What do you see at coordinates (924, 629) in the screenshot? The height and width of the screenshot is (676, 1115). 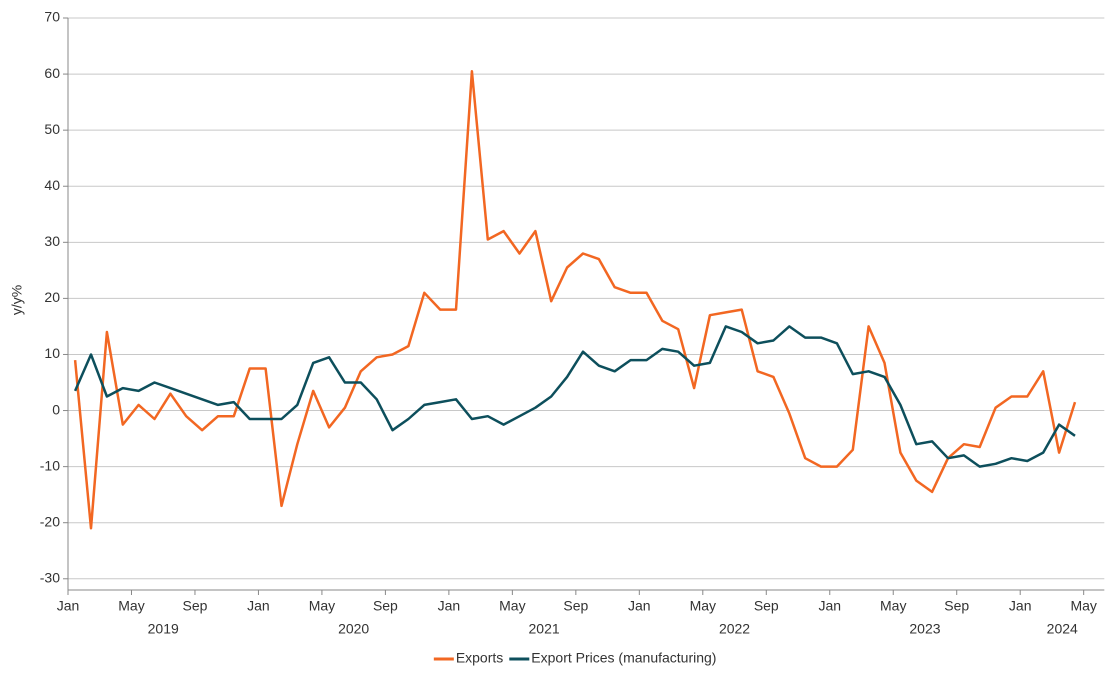 I see `year-label: 2023` at bounding box center [924, 629].